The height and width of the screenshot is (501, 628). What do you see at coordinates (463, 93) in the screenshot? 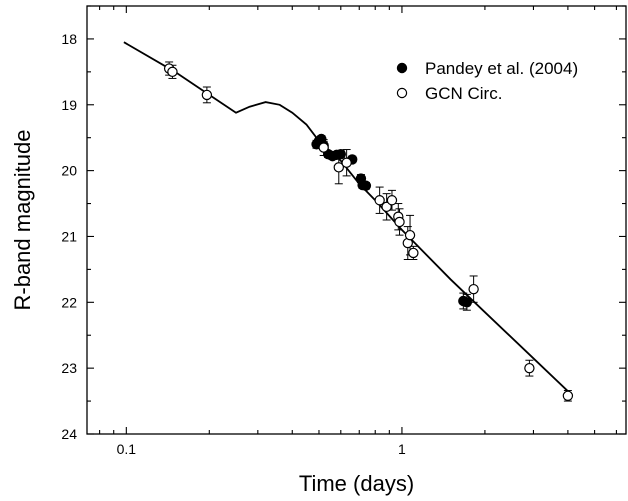
I see `legend-label: GCN Circ.` at bounding box center [463, 93].